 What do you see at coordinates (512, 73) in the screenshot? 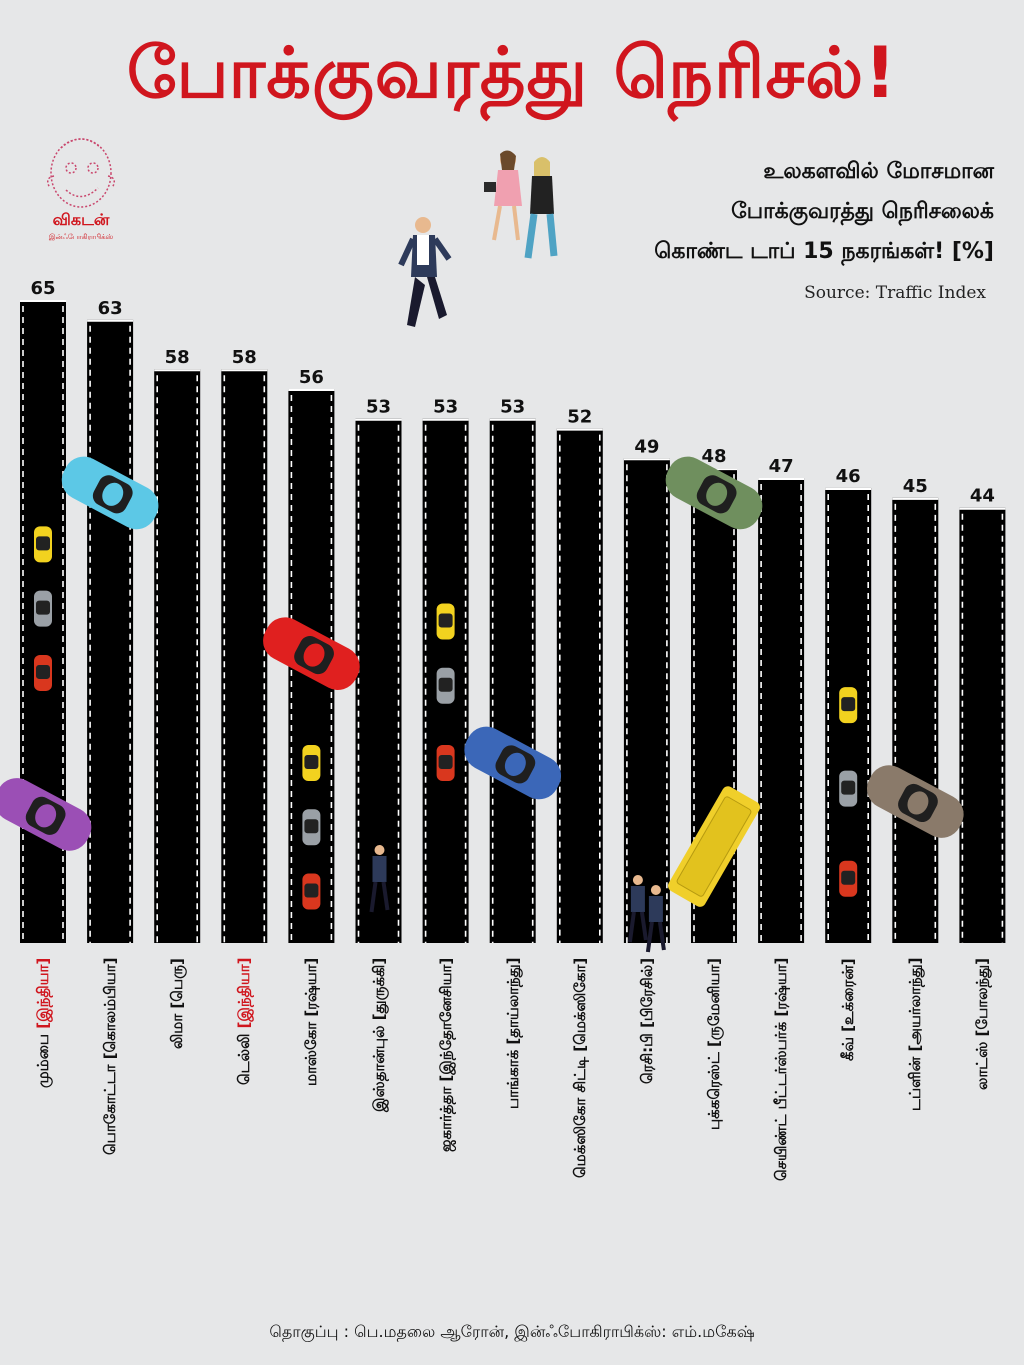
I see `page-title: போக்குவரத்து நெரிசல்!` at bounding box center [512, 73].